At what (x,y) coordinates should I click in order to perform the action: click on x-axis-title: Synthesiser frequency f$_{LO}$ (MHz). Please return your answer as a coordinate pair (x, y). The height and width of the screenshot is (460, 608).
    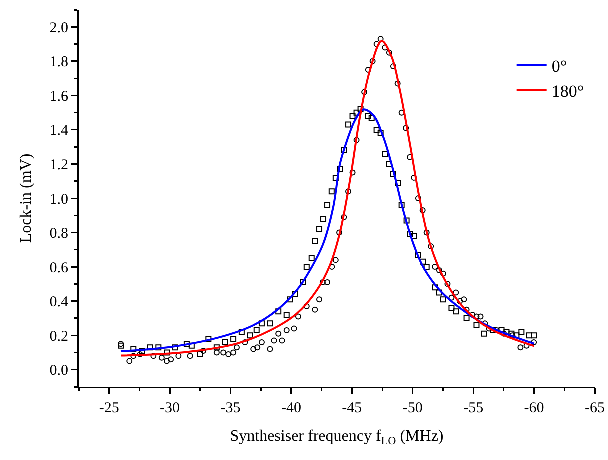
    Looking at the image, I should click on (337, 438).